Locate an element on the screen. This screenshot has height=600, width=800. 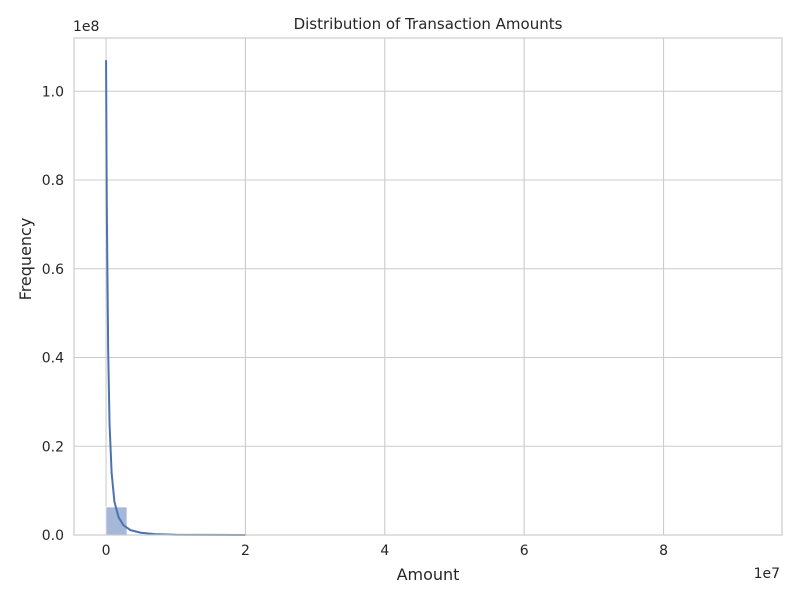
y-tick-label: 0.2 is located at coordinates (53, 447).